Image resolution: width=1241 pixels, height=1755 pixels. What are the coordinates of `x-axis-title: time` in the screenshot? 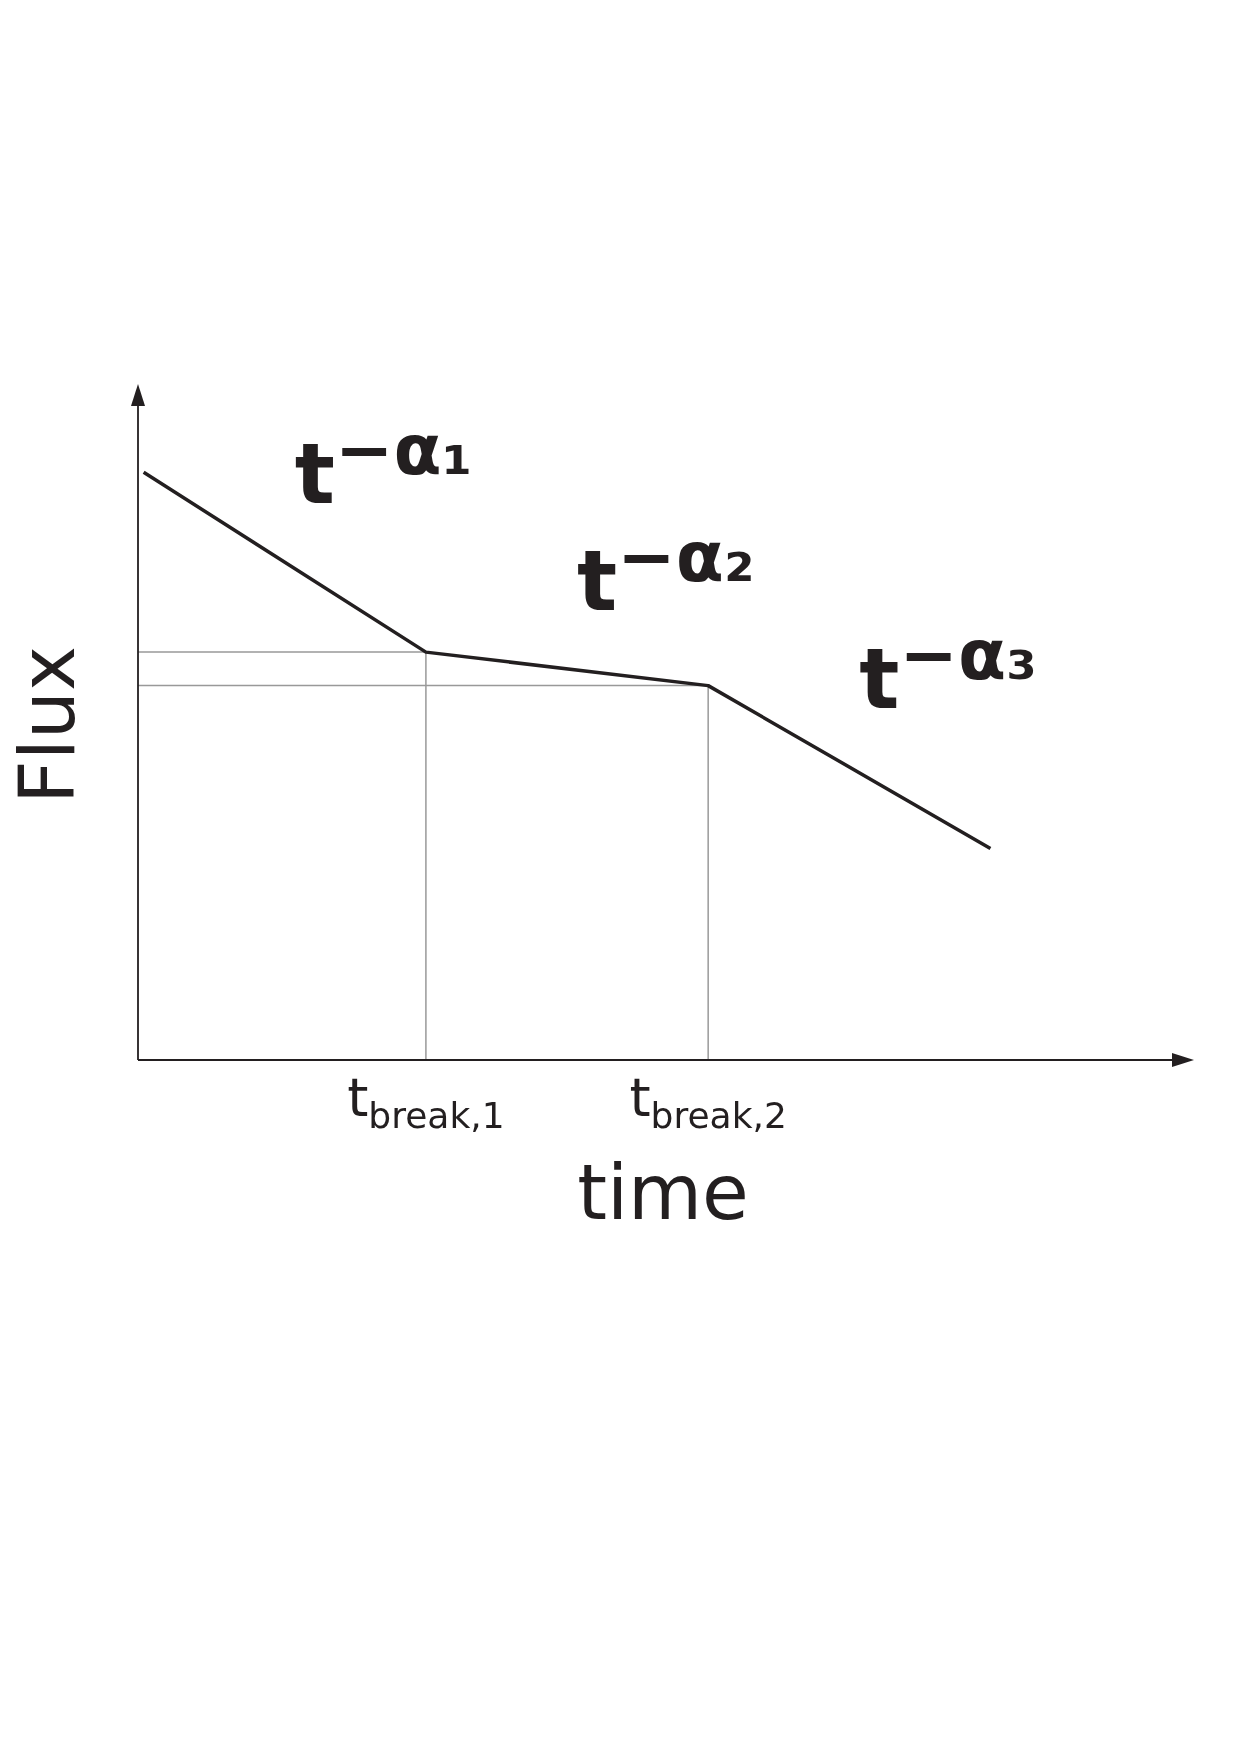 It's located at (663, 1192).